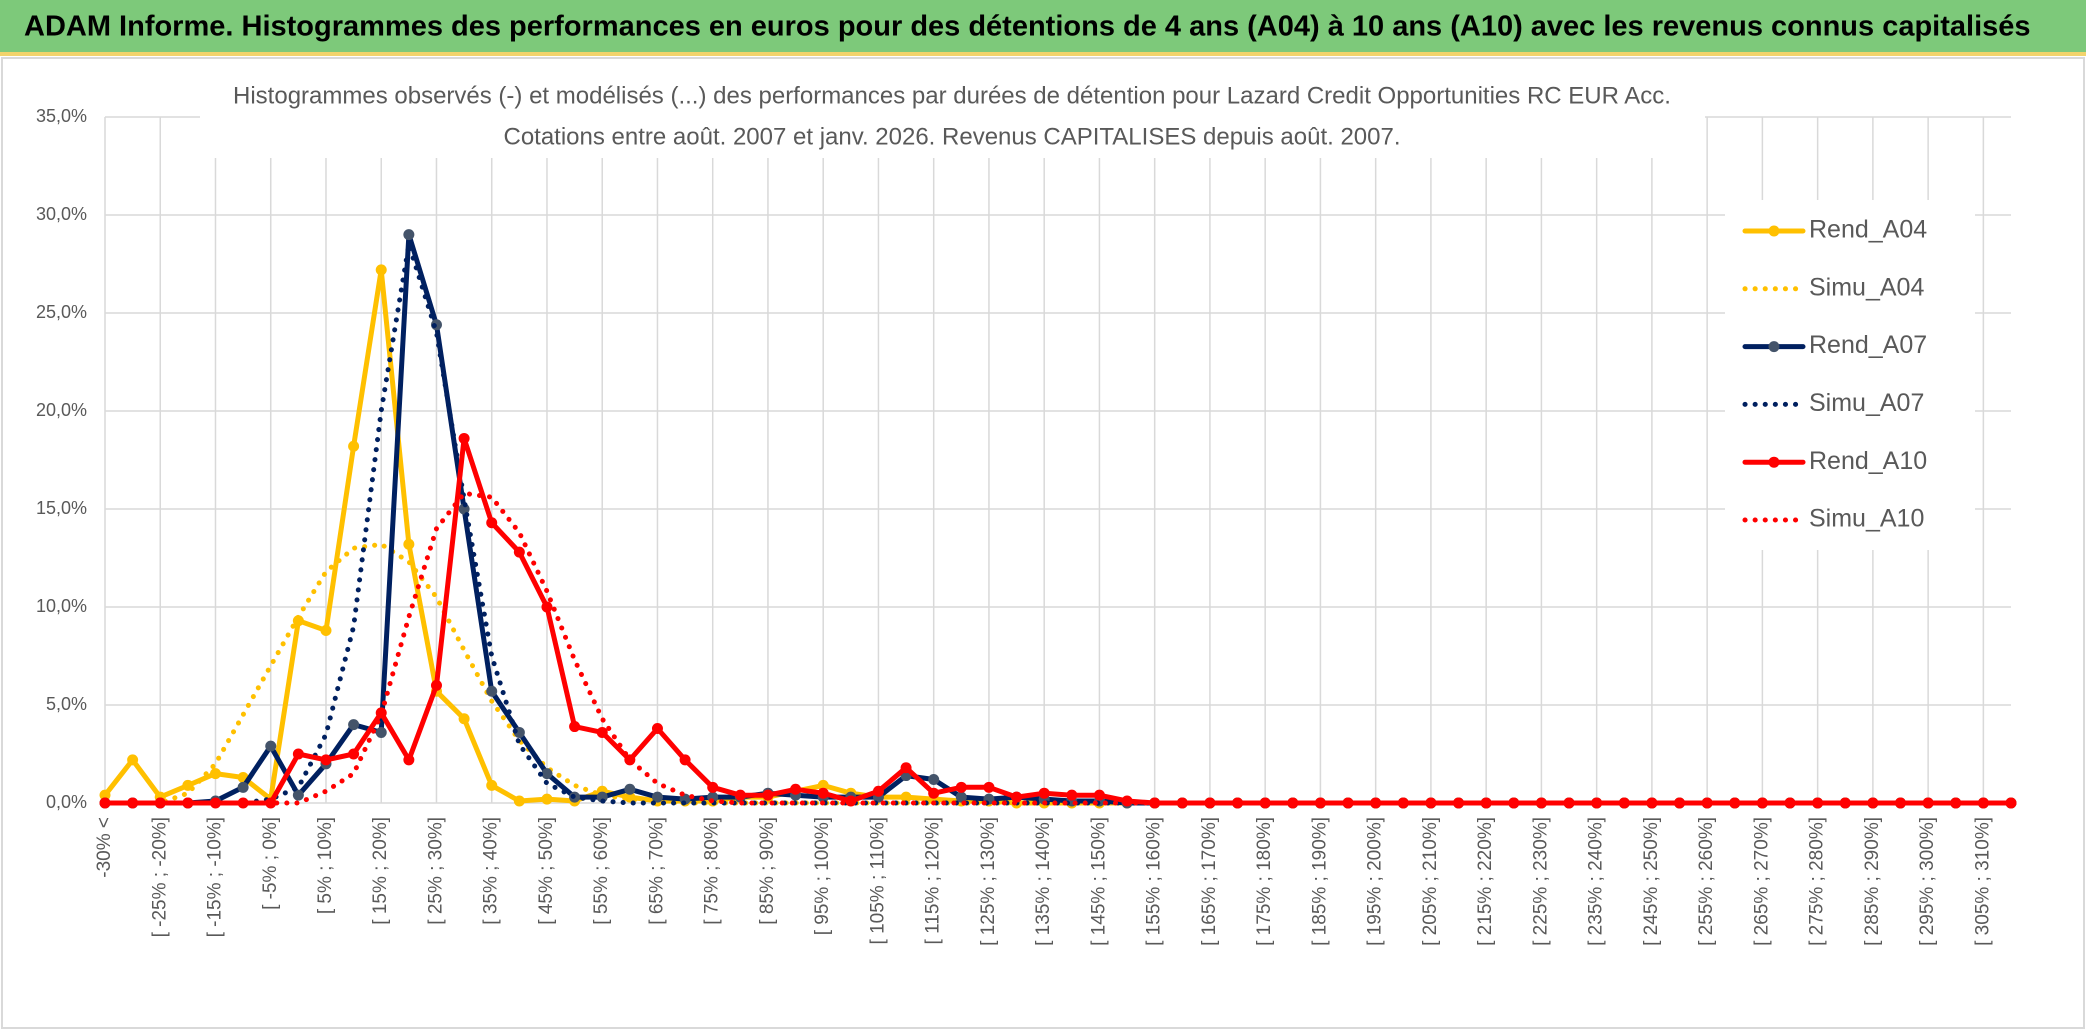  What do you see at coordinates (1868, 345) in the screenshot?
I see `legend-label: Rend_A07` at bounding box center [1868, 345].